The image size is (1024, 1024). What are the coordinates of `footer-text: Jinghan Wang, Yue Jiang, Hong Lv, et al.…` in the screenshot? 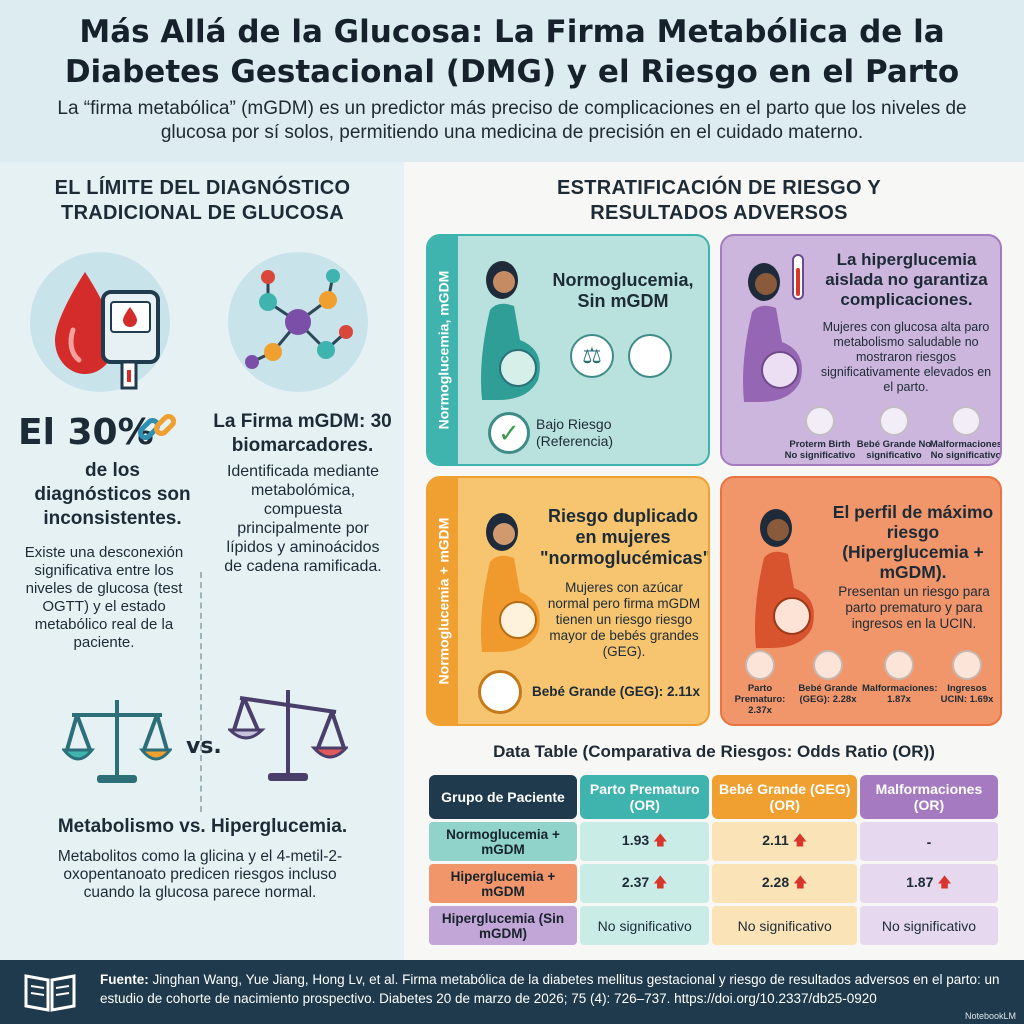 It's located at (550, 989).